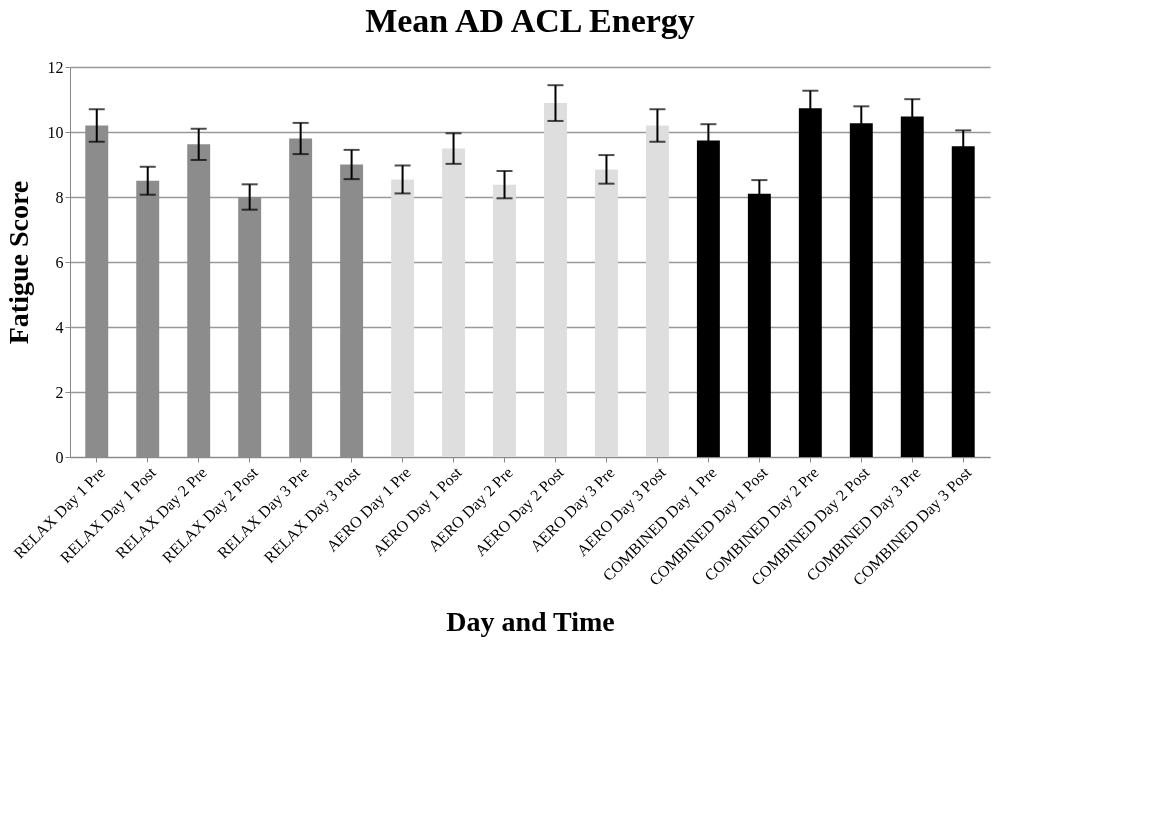 The width and height of the screenshot is (1149, 838). I want to click on y-tick-label: 6, so click(59, 262).